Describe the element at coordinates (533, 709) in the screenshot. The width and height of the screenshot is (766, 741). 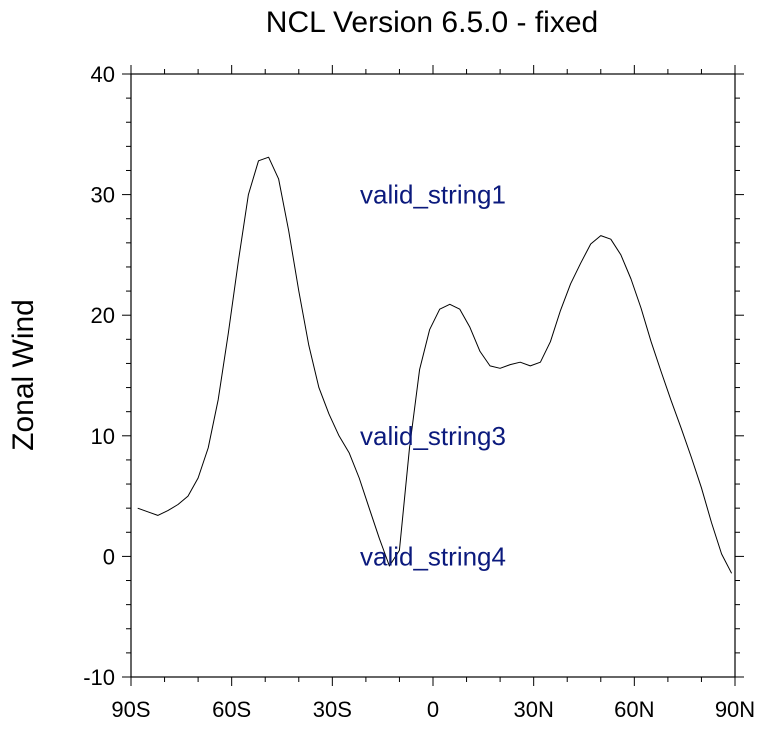
I see `x-tick-label: 30N` at that location.